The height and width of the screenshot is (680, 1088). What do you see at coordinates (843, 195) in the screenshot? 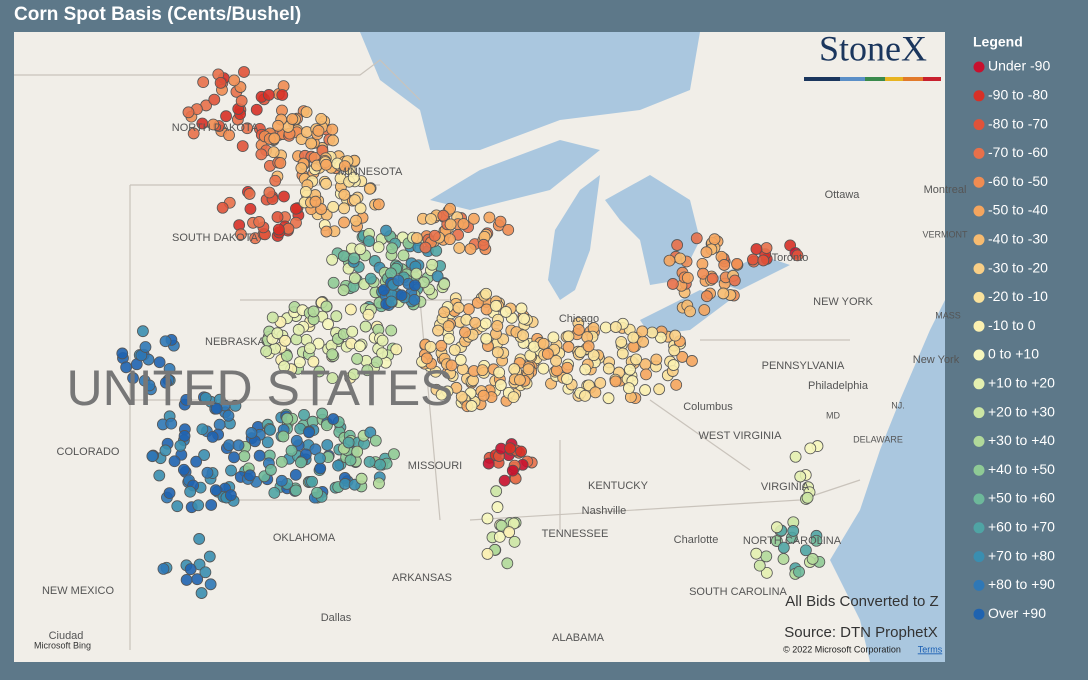
I see `place-label: Ottawa` at bounding box center [843, 195].